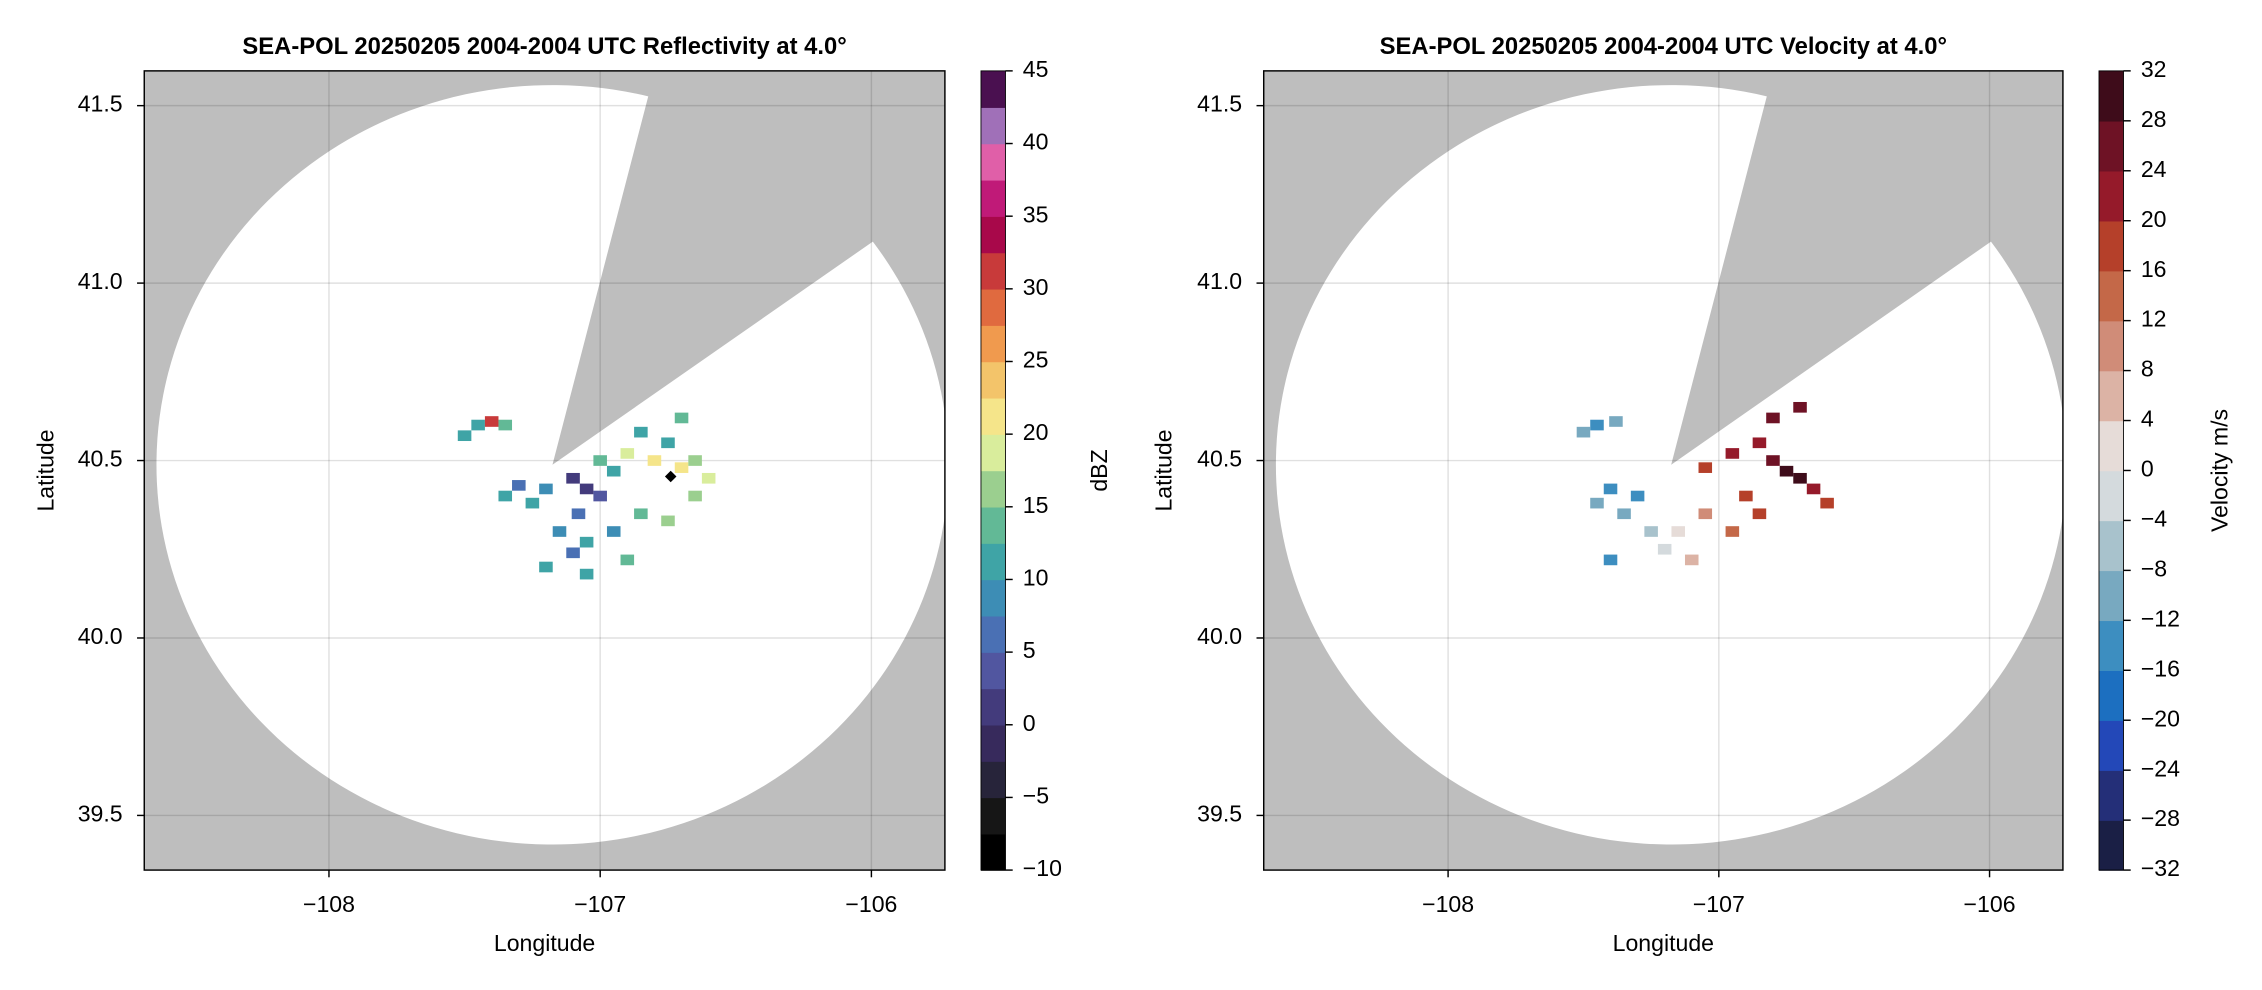 This screenshot has width=2262, height=990. Describe the element at coordinates (2147, 369) in the screenshot. I see `colorbar-tick-label: 8` at that location.